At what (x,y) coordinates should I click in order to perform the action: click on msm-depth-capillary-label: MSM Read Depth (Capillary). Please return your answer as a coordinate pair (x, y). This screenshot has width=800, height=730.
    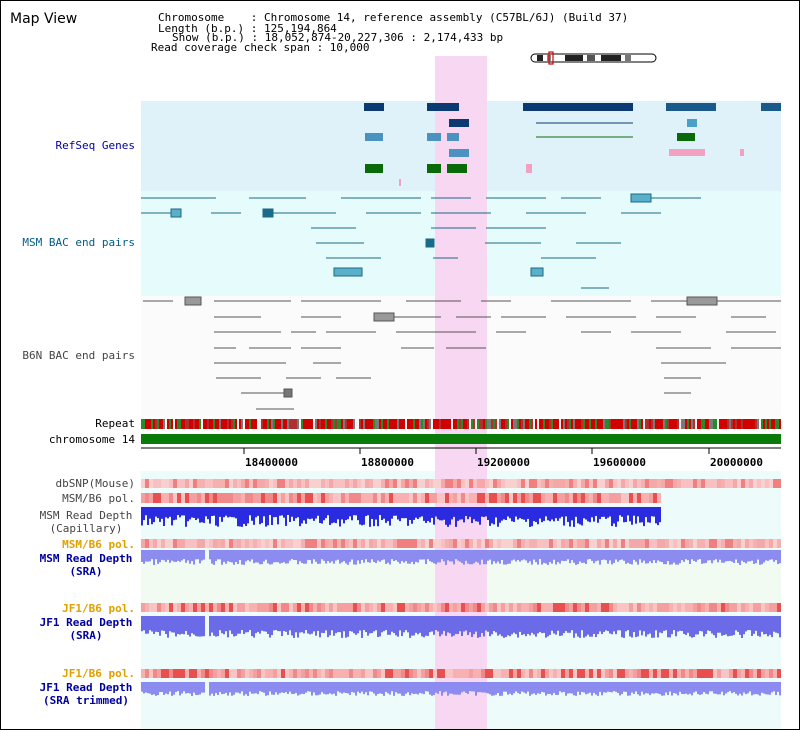
    Looking at the image, I should click on (86, 522).